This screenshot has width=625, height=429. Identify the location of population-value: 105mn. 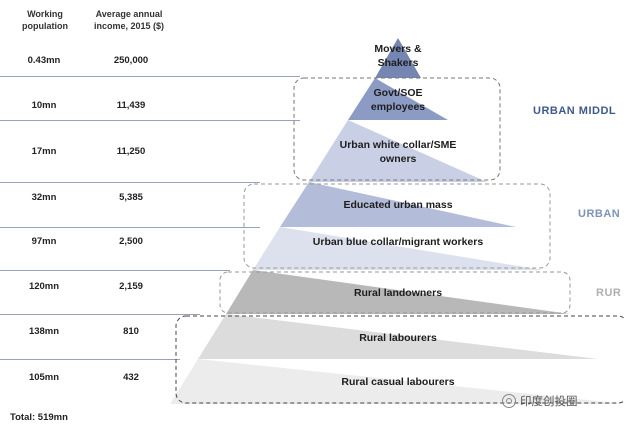
(44, 377).